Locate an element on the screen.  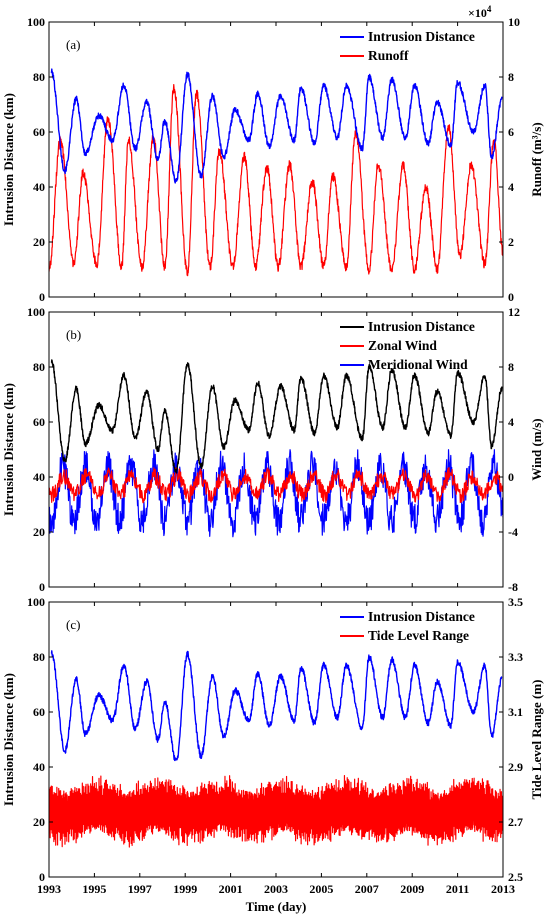
x-tick-label: 2009 is located at coordinates (412, 889).